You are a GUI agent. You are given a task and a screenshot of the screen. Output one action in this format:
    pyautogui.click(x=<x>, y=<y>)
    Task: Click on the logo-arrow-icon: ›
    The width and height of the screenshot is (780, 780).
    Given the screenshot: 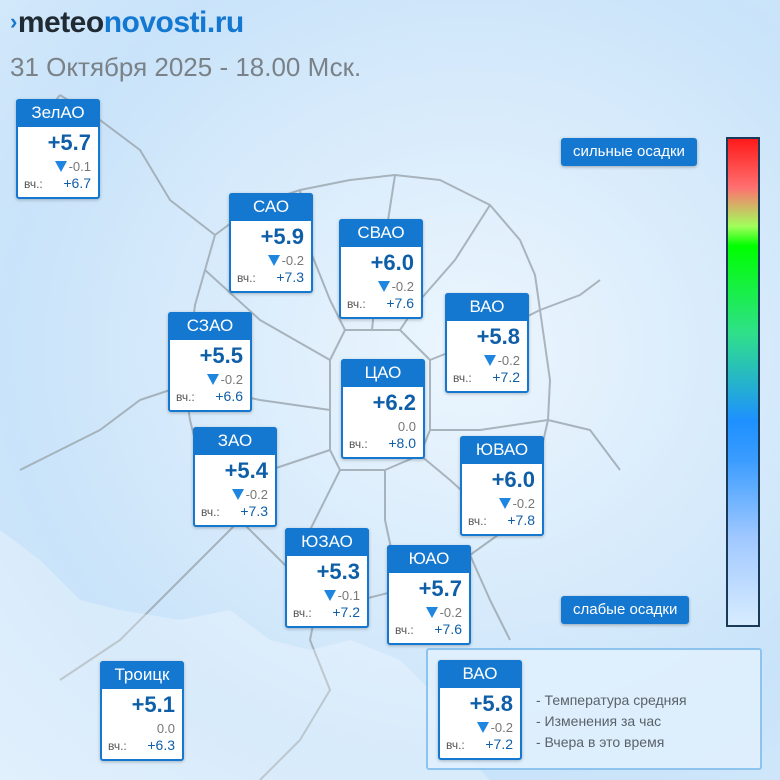 What is the action you would take?
    pyautogui.click(x=13, y=21)
    